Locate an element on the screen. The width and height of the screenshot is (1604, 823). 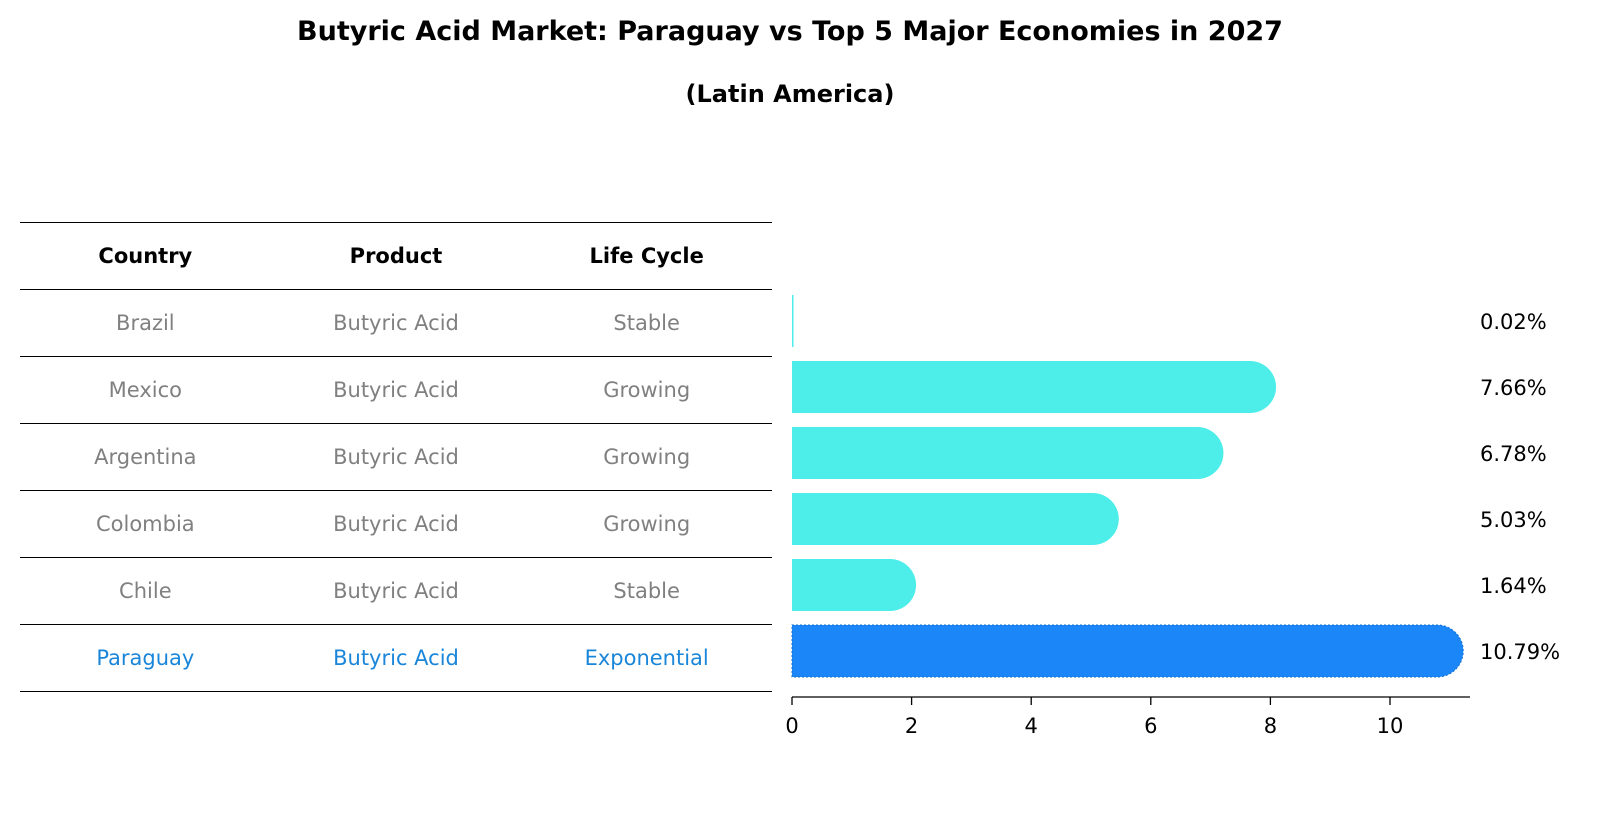
bar-mexico is located at coordinates (1034, 387).